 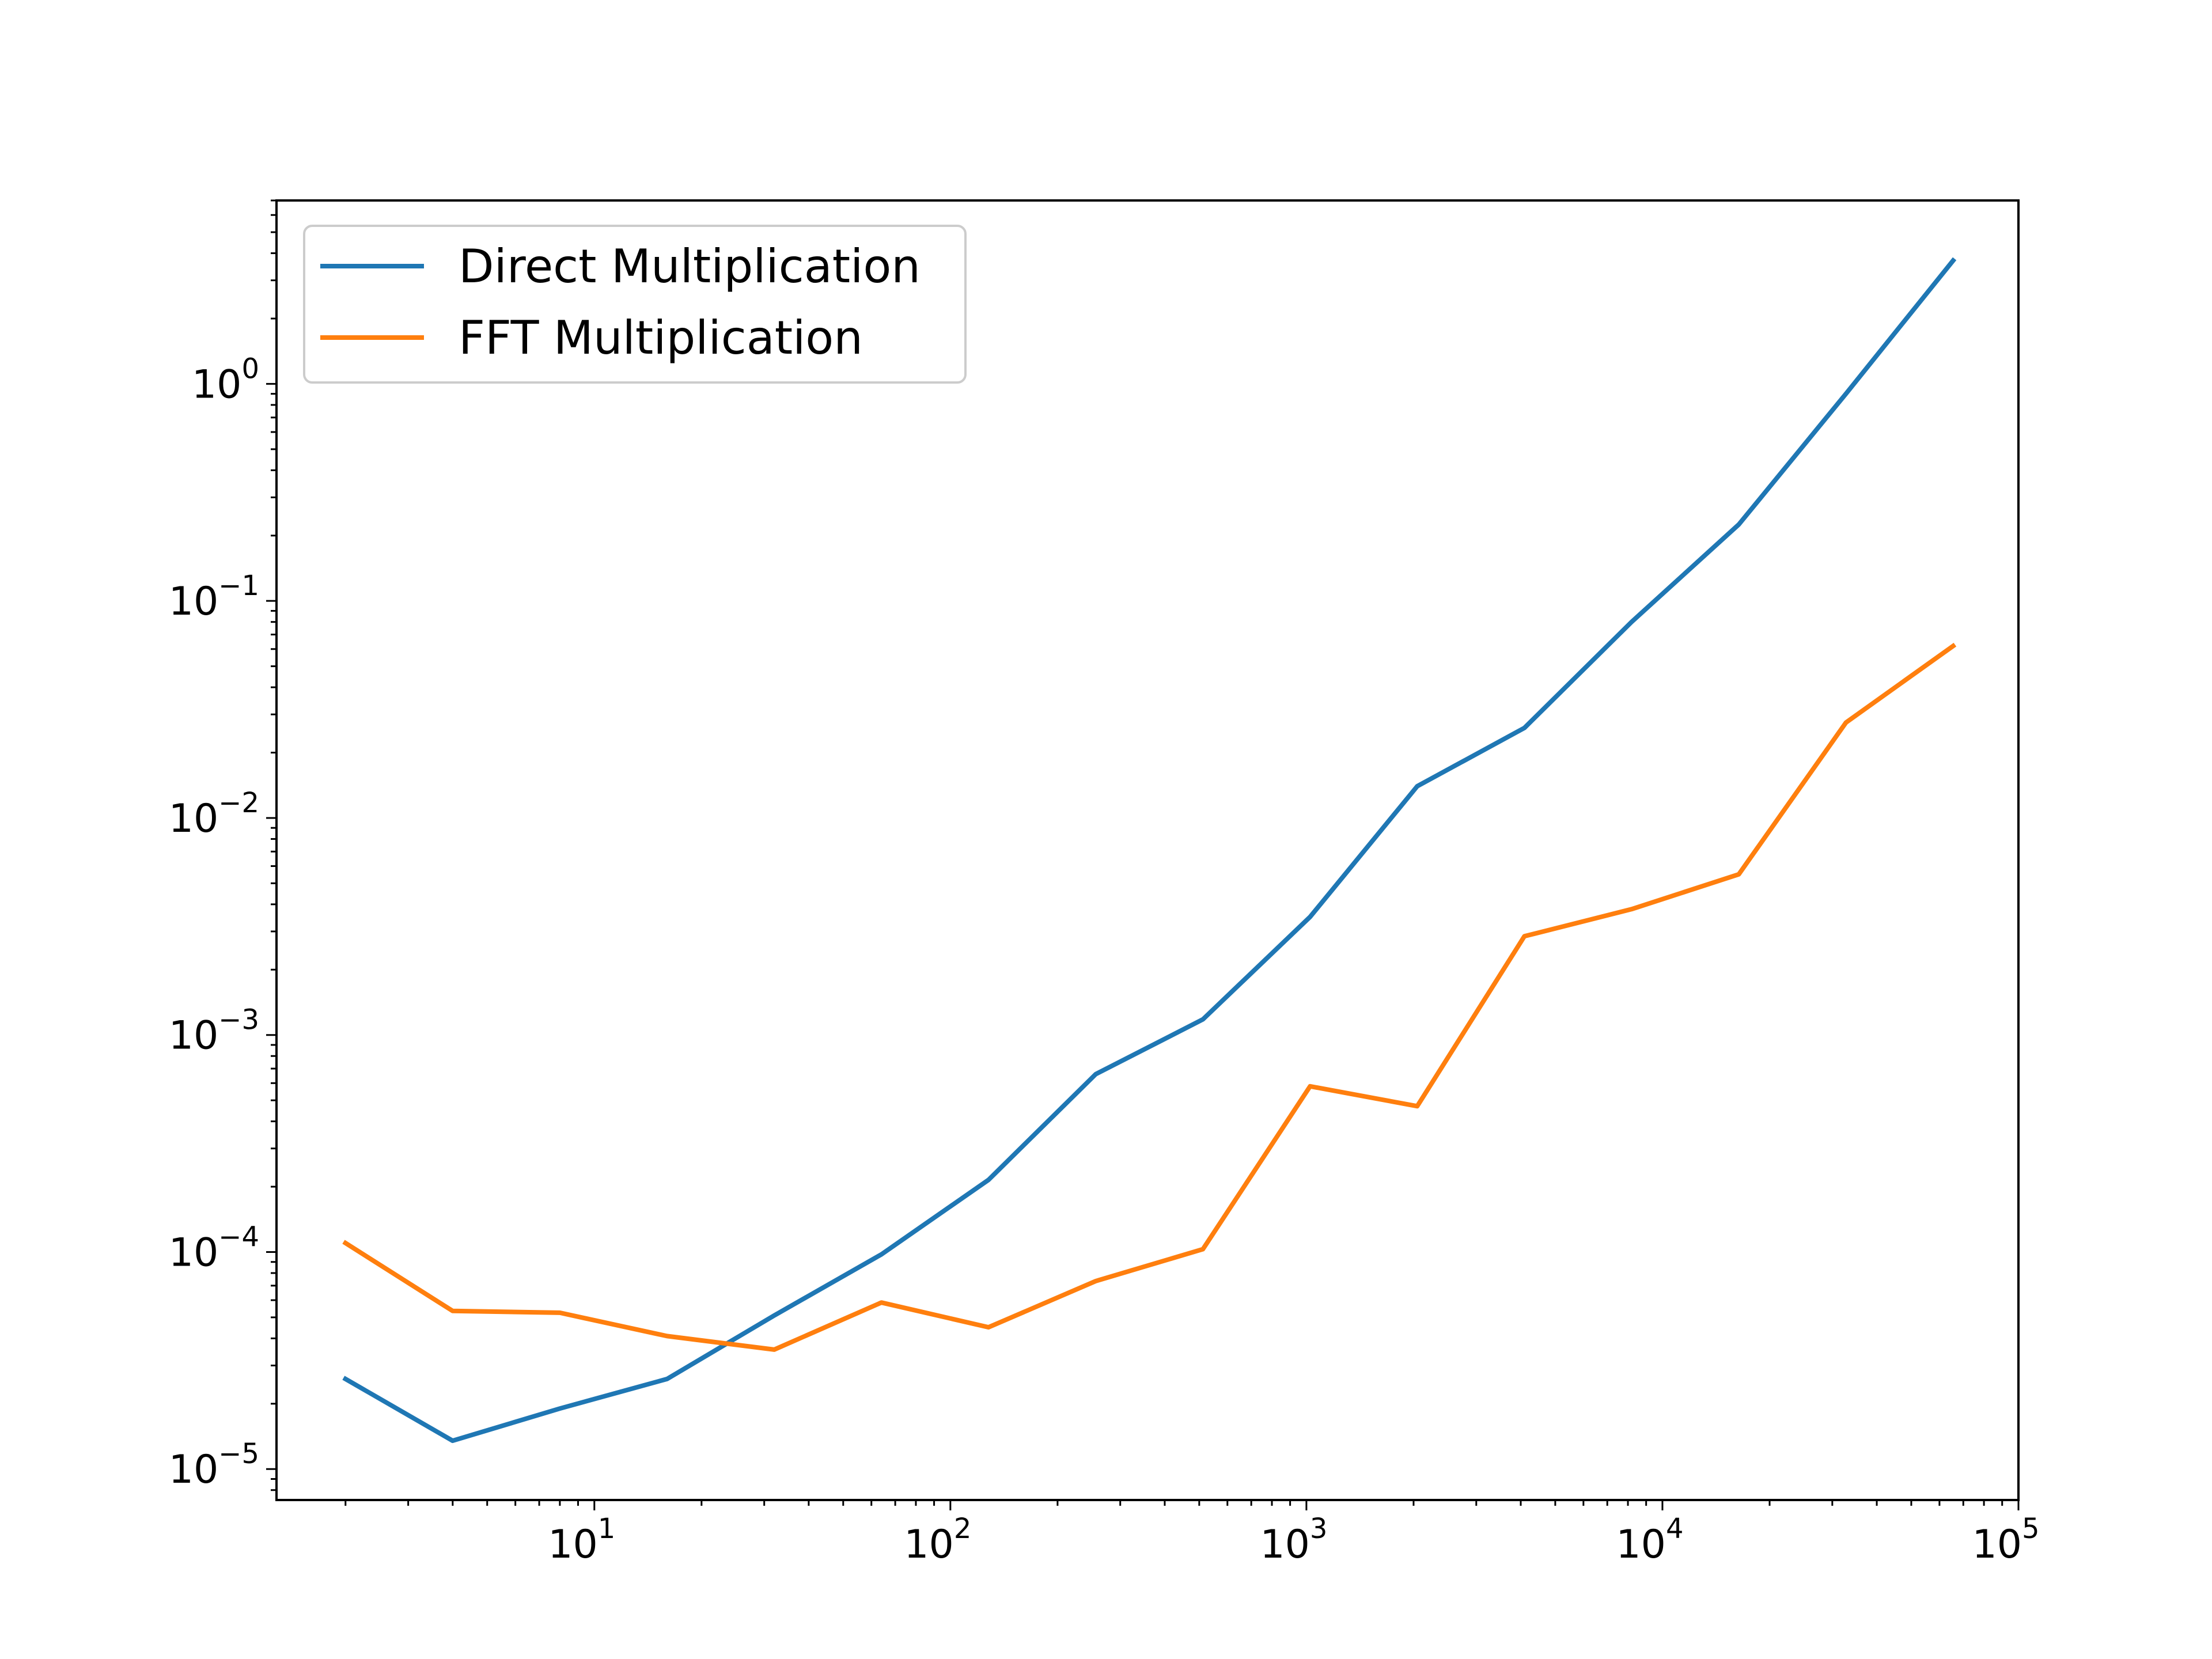 I want to click on legend-label: FFT Multiplication, so click(x=661, y=338).